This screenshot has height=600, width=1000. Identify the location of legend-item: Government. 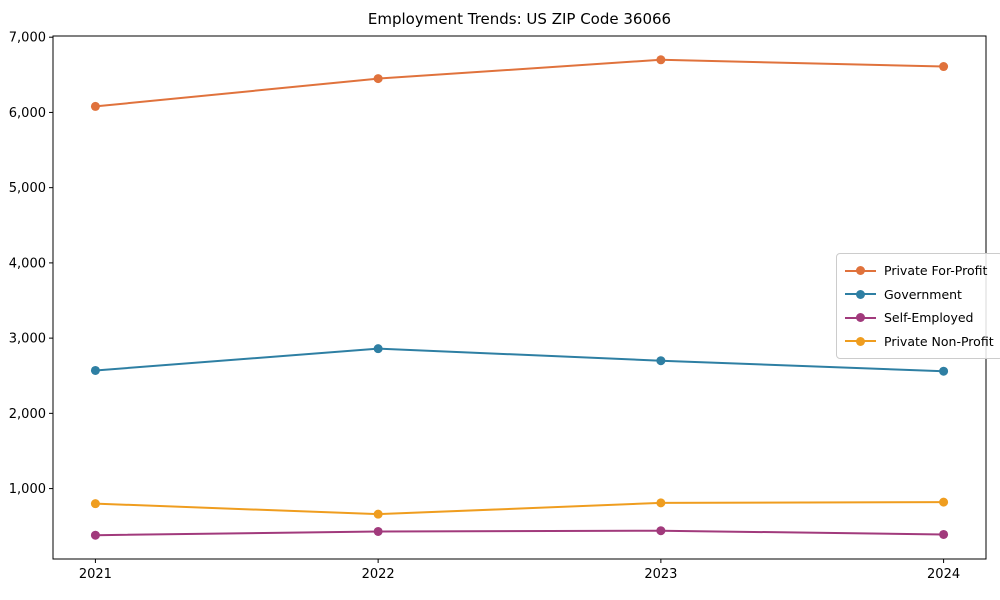
(919, 295).